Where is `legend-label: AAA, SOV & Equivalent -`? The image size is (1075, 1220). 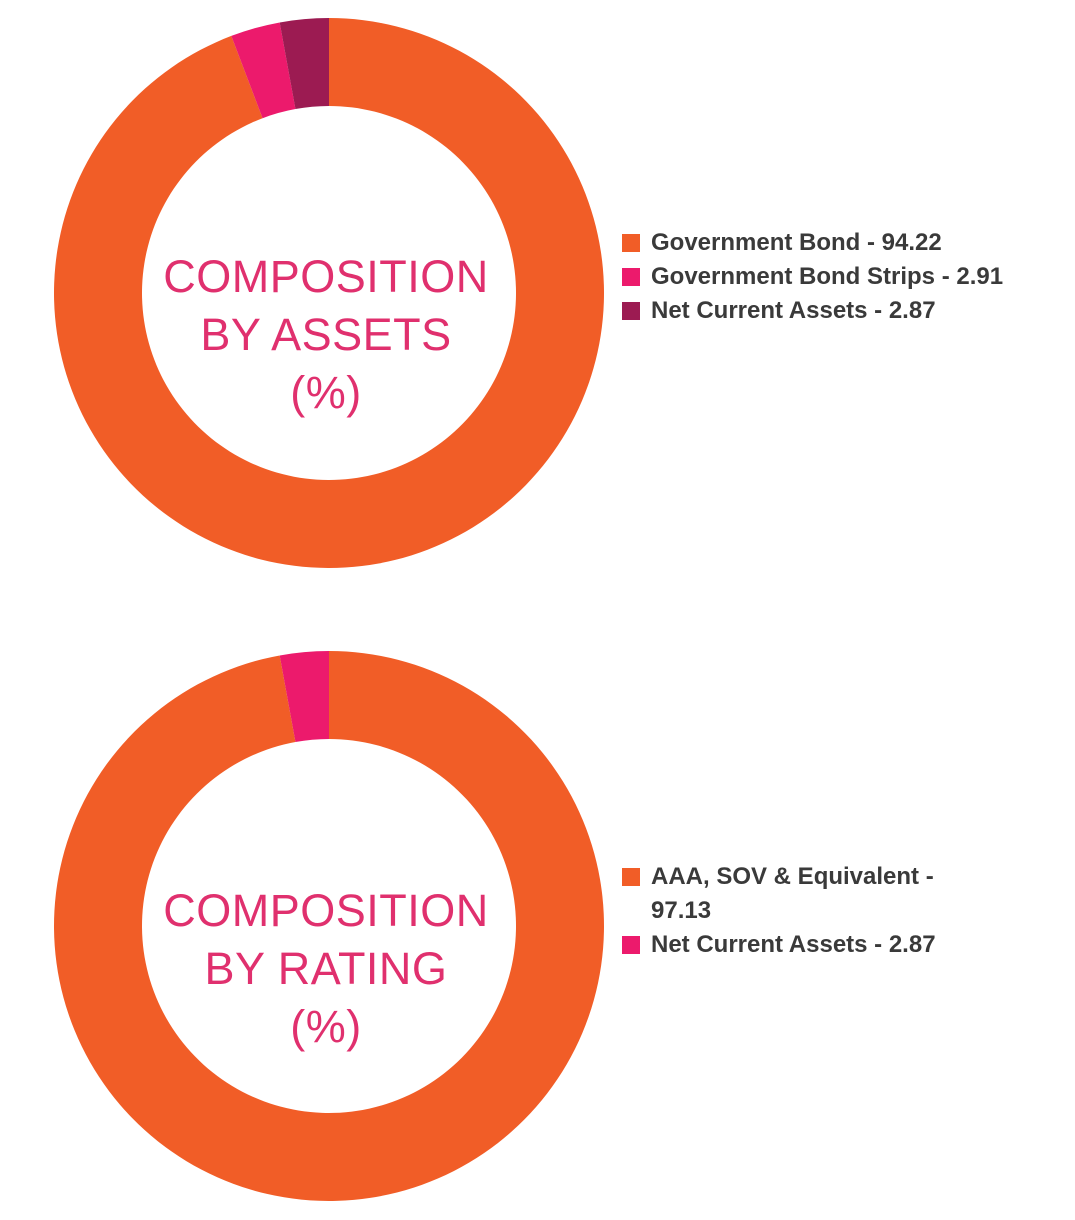
legend-label: AAA, SOV & Equivalent - is located at coordinates (792, 876).